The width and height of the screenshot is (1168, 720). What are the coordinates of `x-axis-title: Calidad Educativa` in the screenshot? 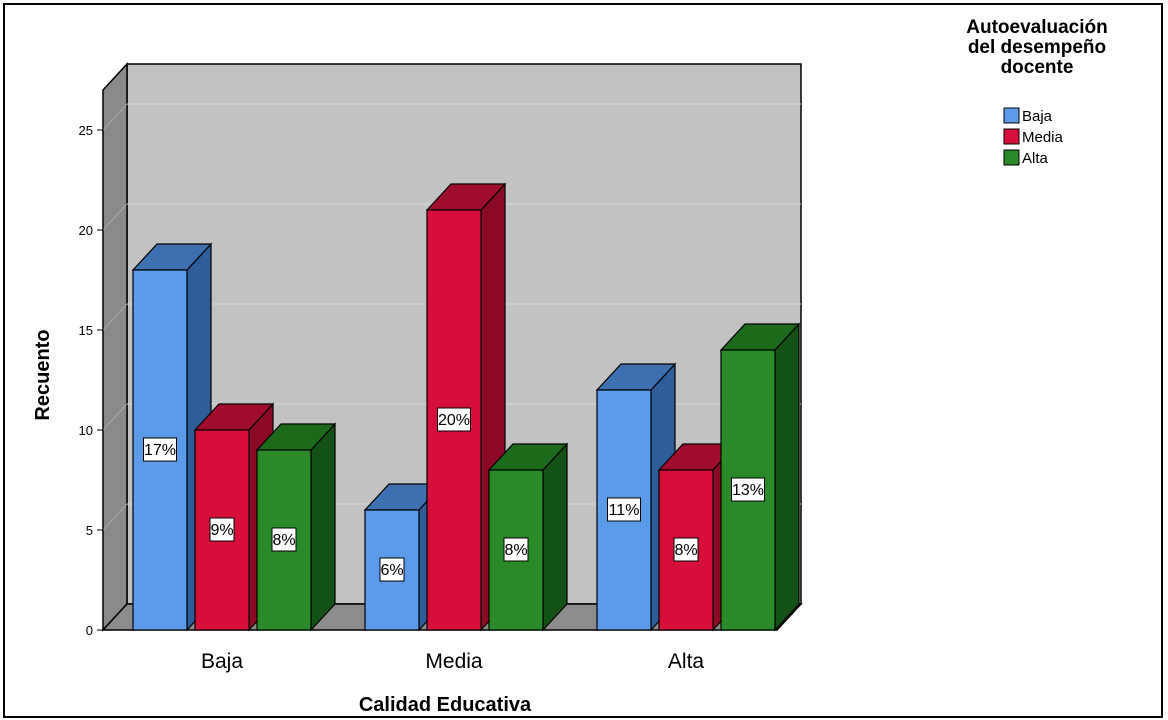 It's located at (445, 705).